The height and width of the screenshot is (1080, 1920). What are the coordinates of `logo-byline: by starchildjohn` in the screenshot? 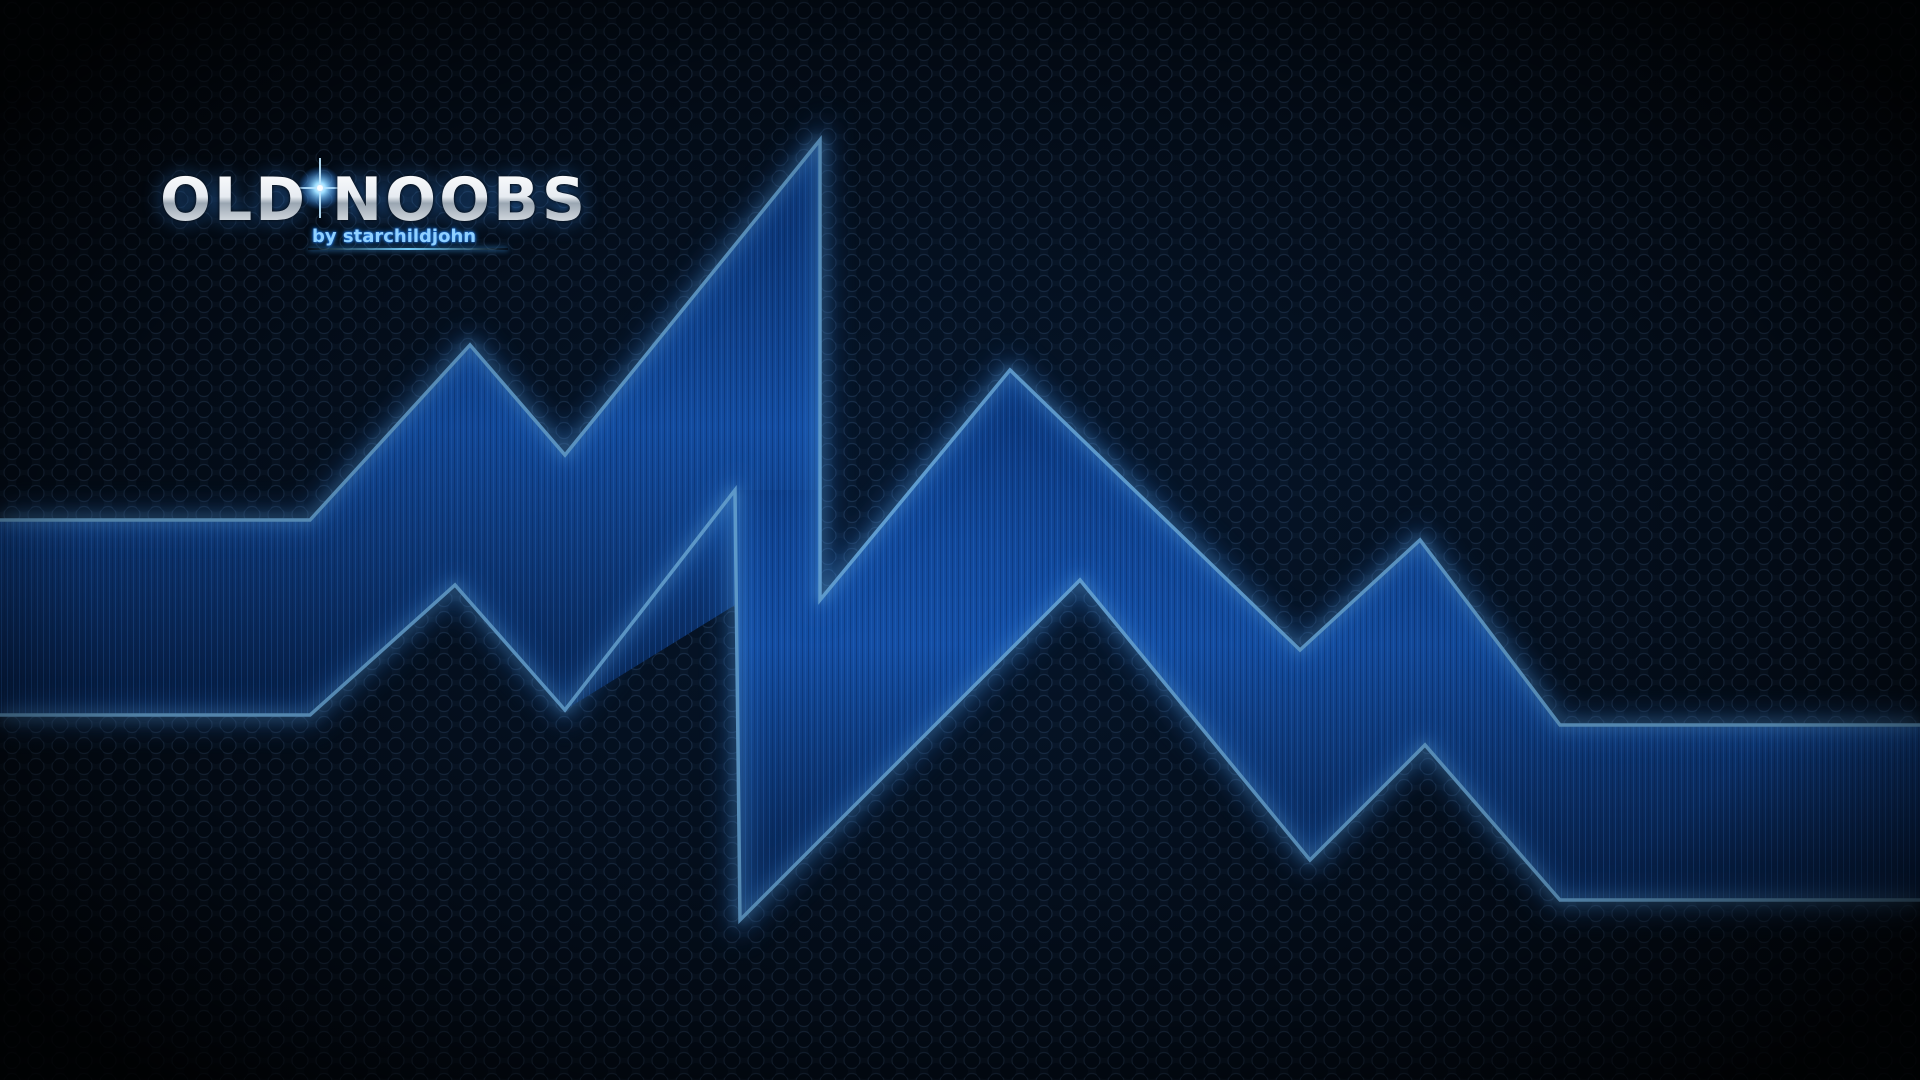 It's located at (394, 236).